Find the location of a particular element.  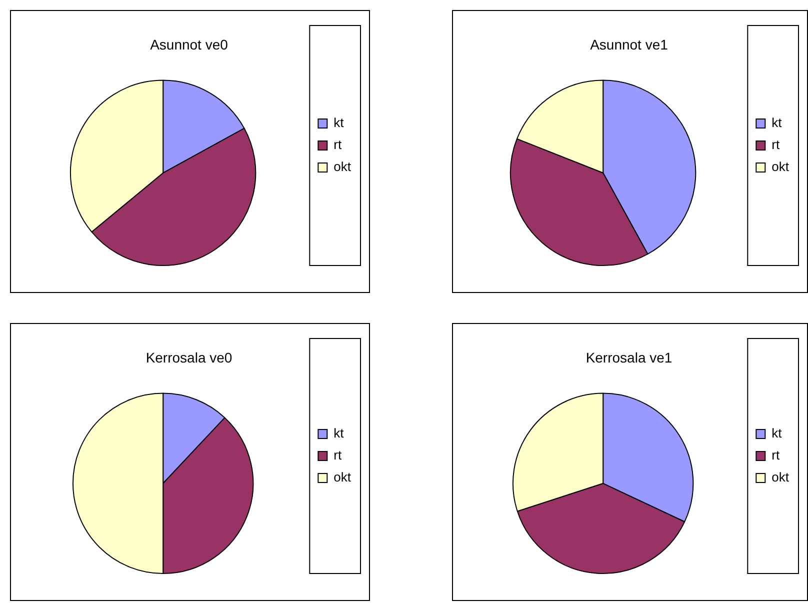

text: Asunnot ve1 is located at coordinates (629, 44).